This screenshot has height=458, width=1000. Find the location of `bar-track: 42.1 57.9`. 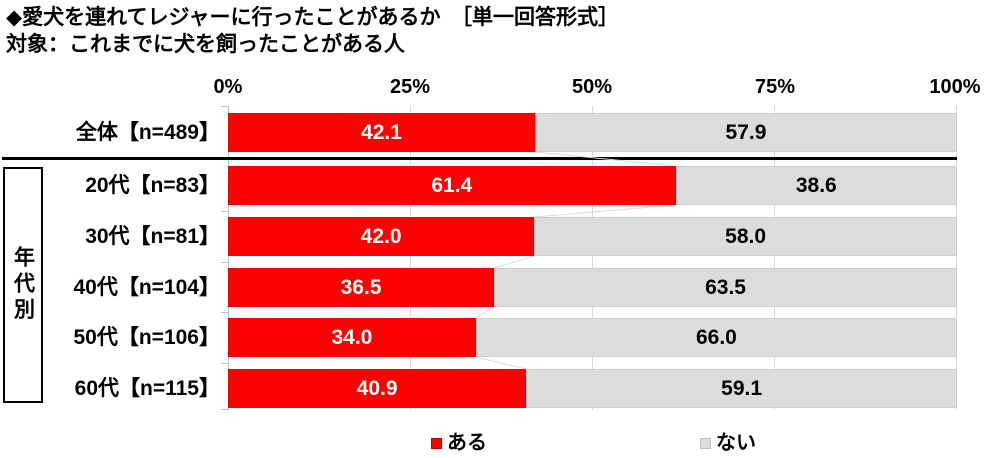

bar-track: 42.1 57.9 is located at coordinates (592, 132).